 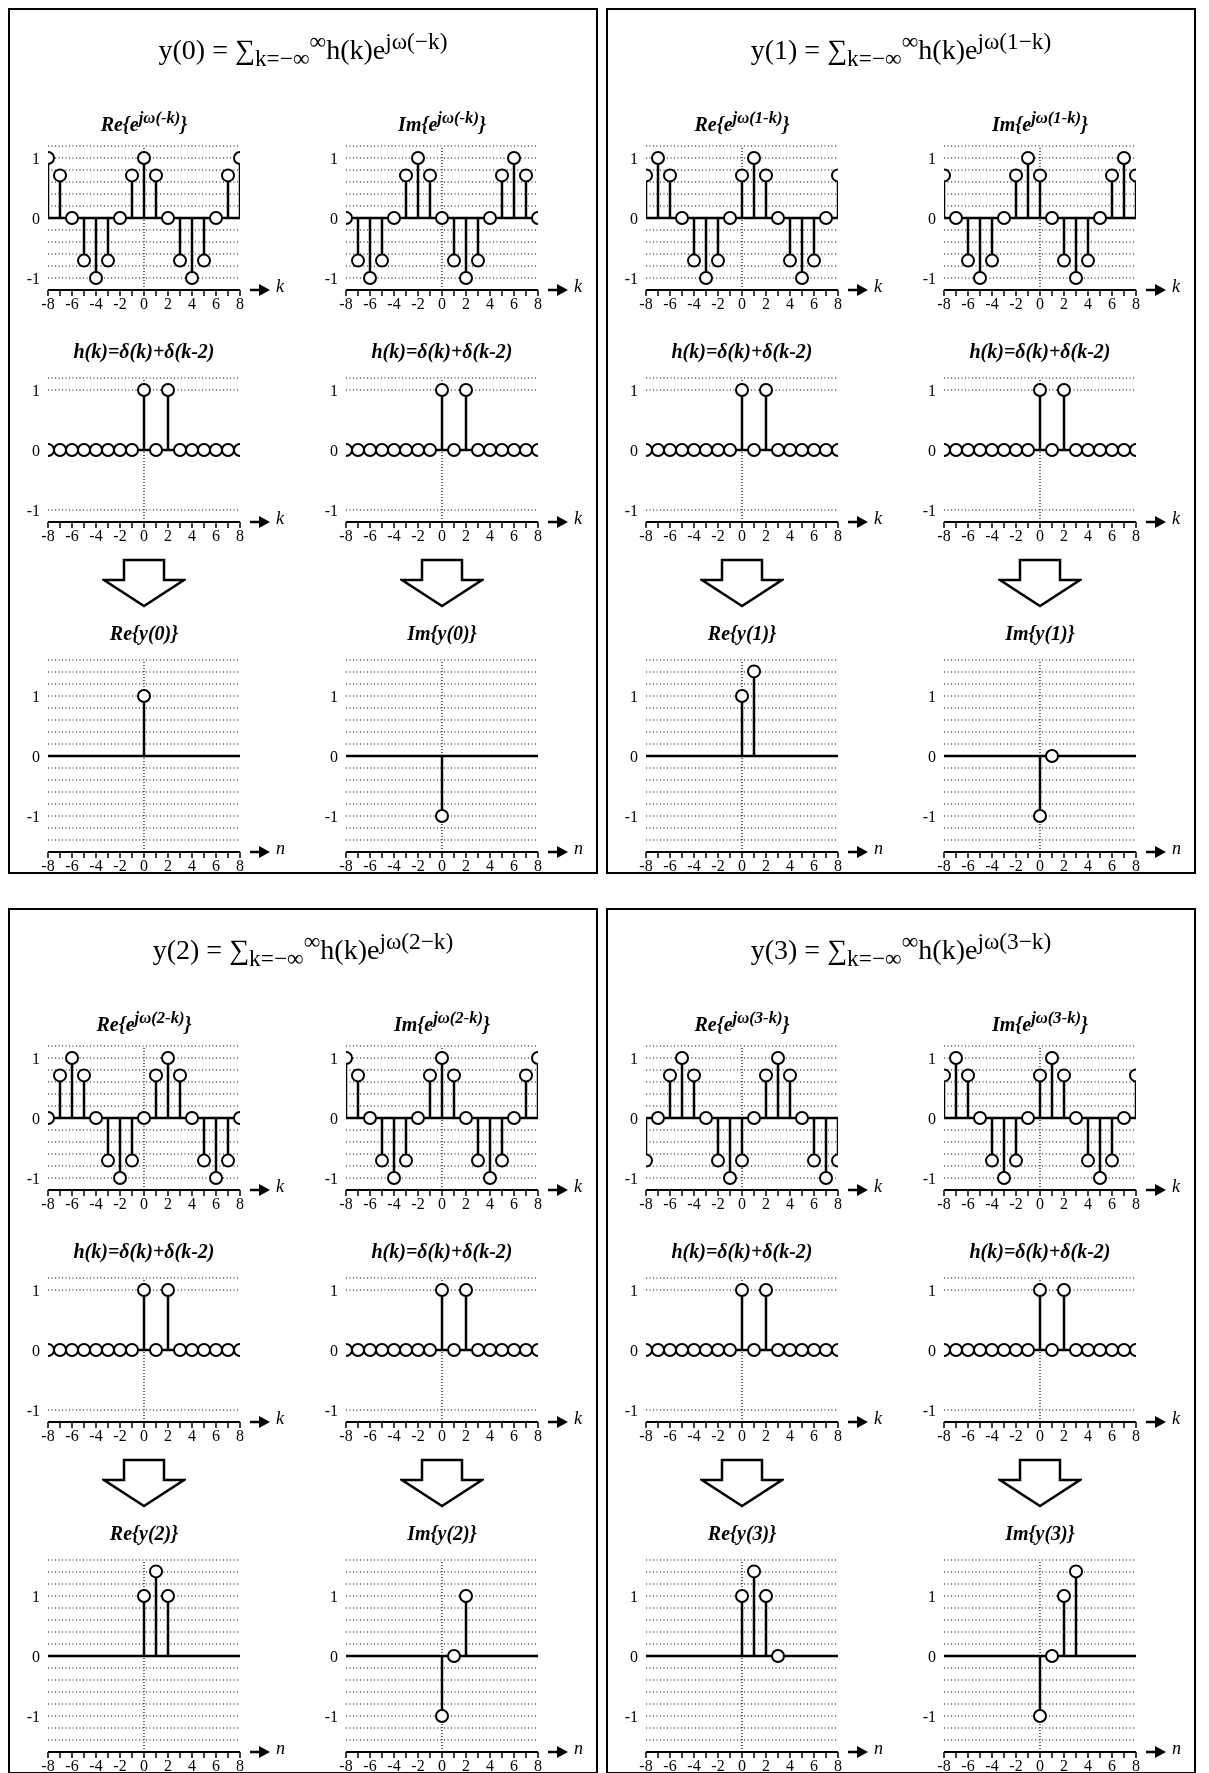 I want to click on text: y(1) = ∑$_{k=−∞}$$^{∞}$h(k)e$^{jω(1−k)}$, so click(x=901, y=50).